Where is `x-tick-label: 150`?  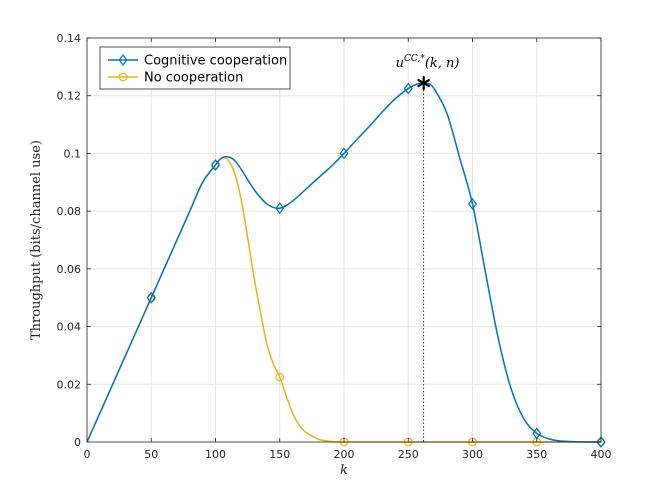
x-tick-label: 150 is located at coordinates (279, 454).